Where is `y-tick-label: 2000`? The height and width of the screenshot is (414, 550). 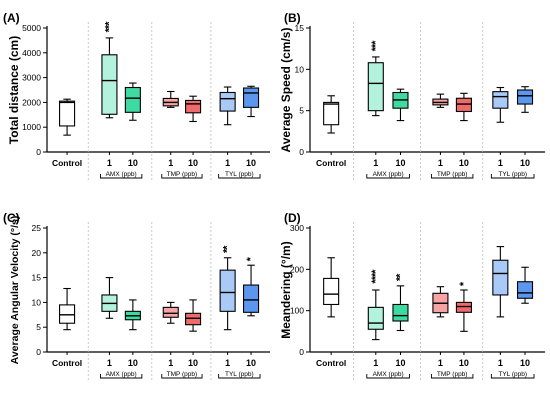 y-tick-label: 2000 is located at coordinates (31, 102).